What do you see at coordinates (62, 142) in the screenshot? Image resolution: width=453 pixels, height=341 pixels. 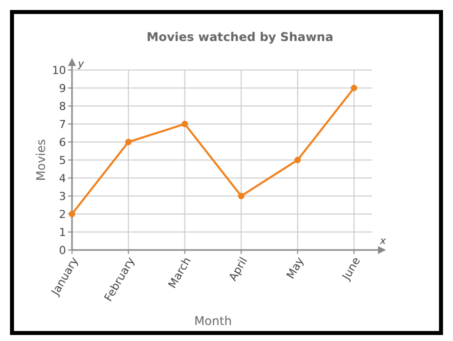 I see `y-tick-label: 6` at bounding box center [62, 142].